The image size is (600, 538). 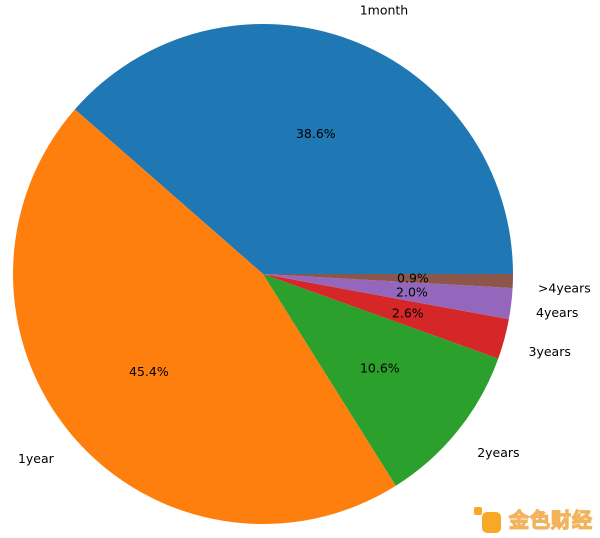 What do you see at coordinates (384, 10) in the screenshot?
I see `category-label-1month: 1month` at bounding box center [384, 10].